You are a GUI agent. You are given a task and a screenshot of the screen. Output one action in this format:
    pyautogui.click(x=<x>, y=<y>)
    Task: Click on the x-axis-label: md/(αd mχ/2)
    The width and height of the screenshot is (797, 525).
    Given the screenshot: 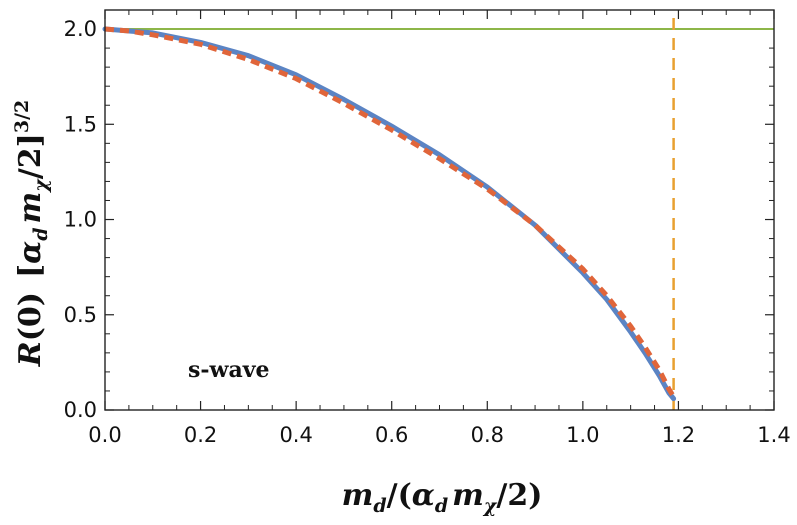 What is the action you would take?
    pyautogui.click(x=442, y=497)
    